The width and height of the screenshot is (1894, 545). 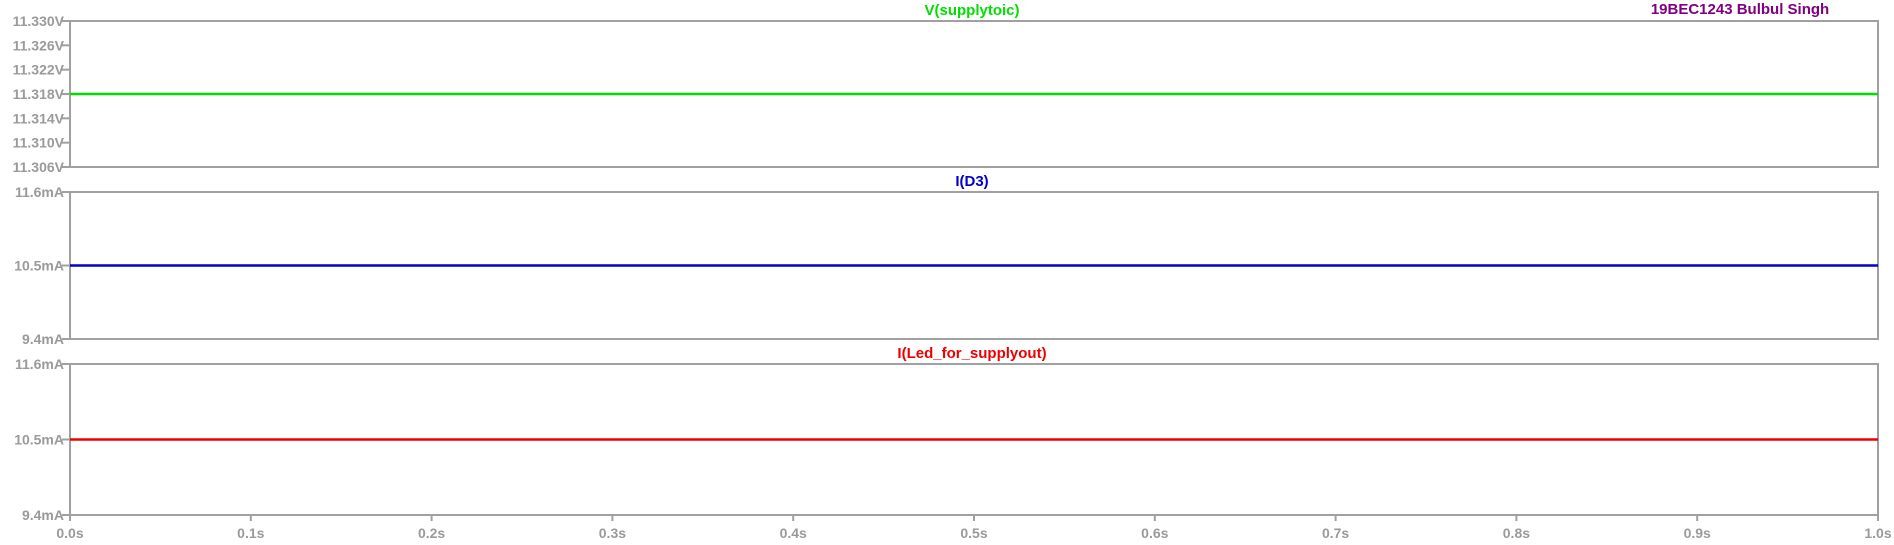 I want to click on y-tick-label-2-0: 11.6mA, so click(x=39, y=192).